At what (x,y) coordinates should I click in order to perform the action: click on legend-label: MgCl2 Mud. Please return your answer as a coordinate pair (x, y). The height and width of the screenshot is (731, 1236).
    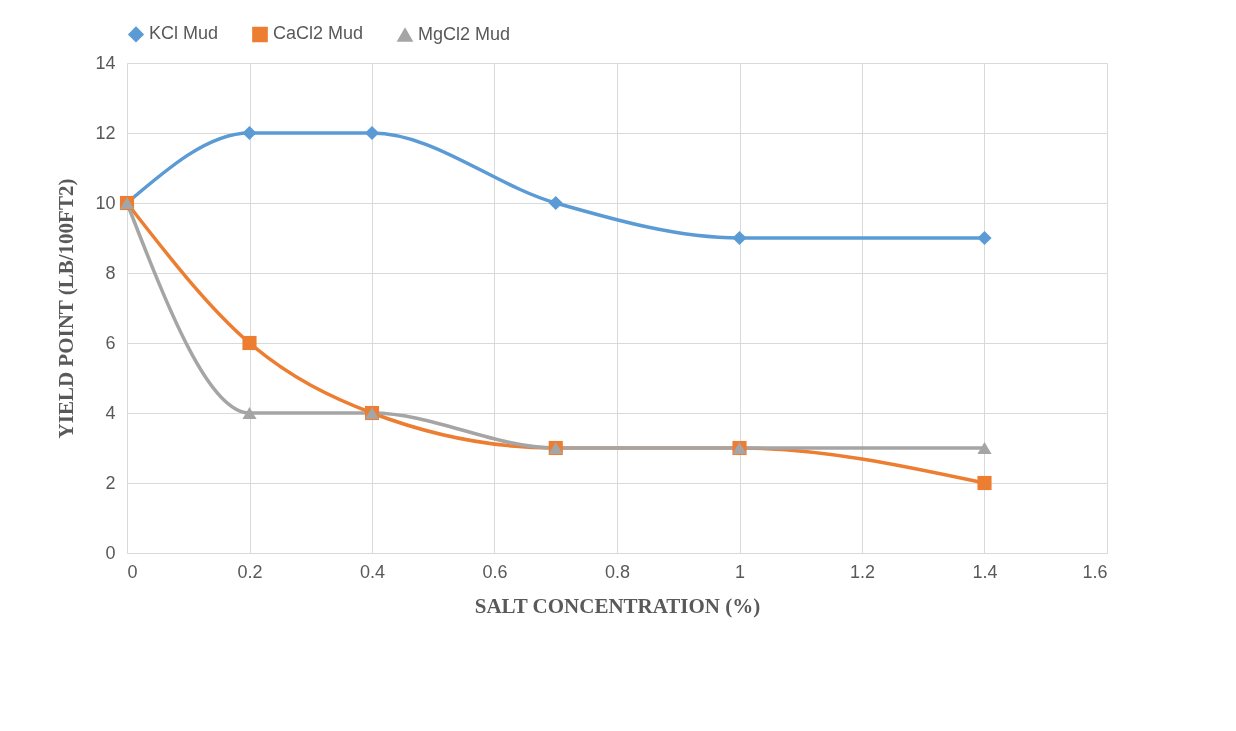
    Looking at the image, I should click on (464, 33).